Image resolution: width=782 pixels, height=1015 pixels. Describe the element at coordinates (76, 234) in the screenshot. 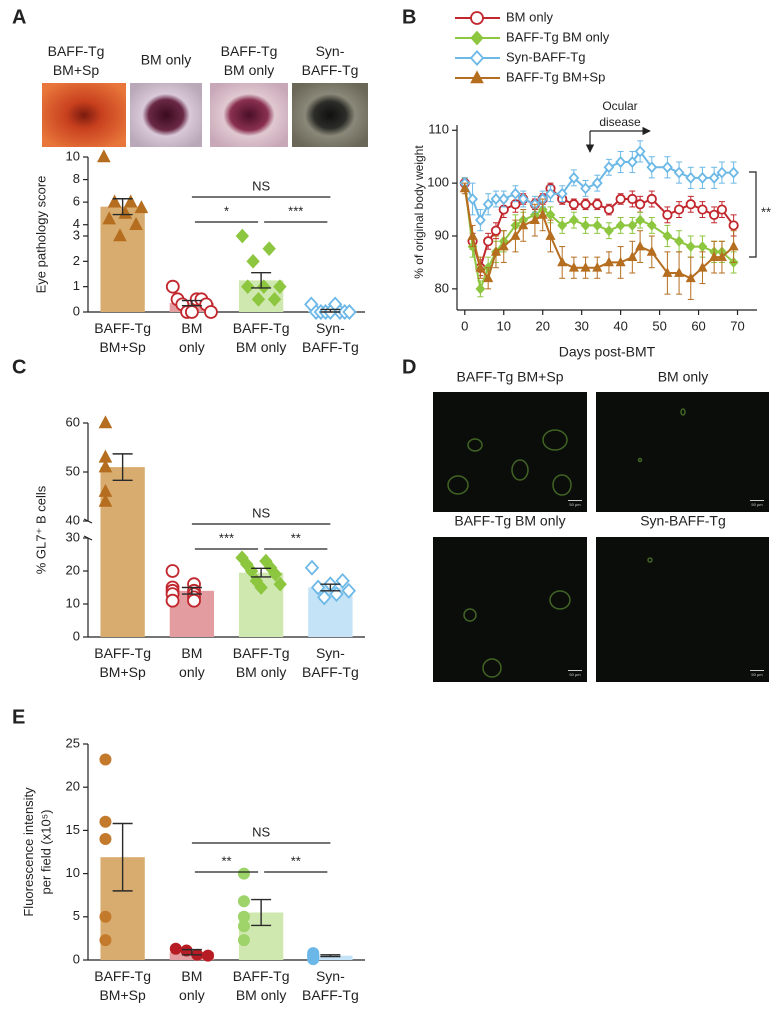

I see `y-tick-label: 3` at that location.